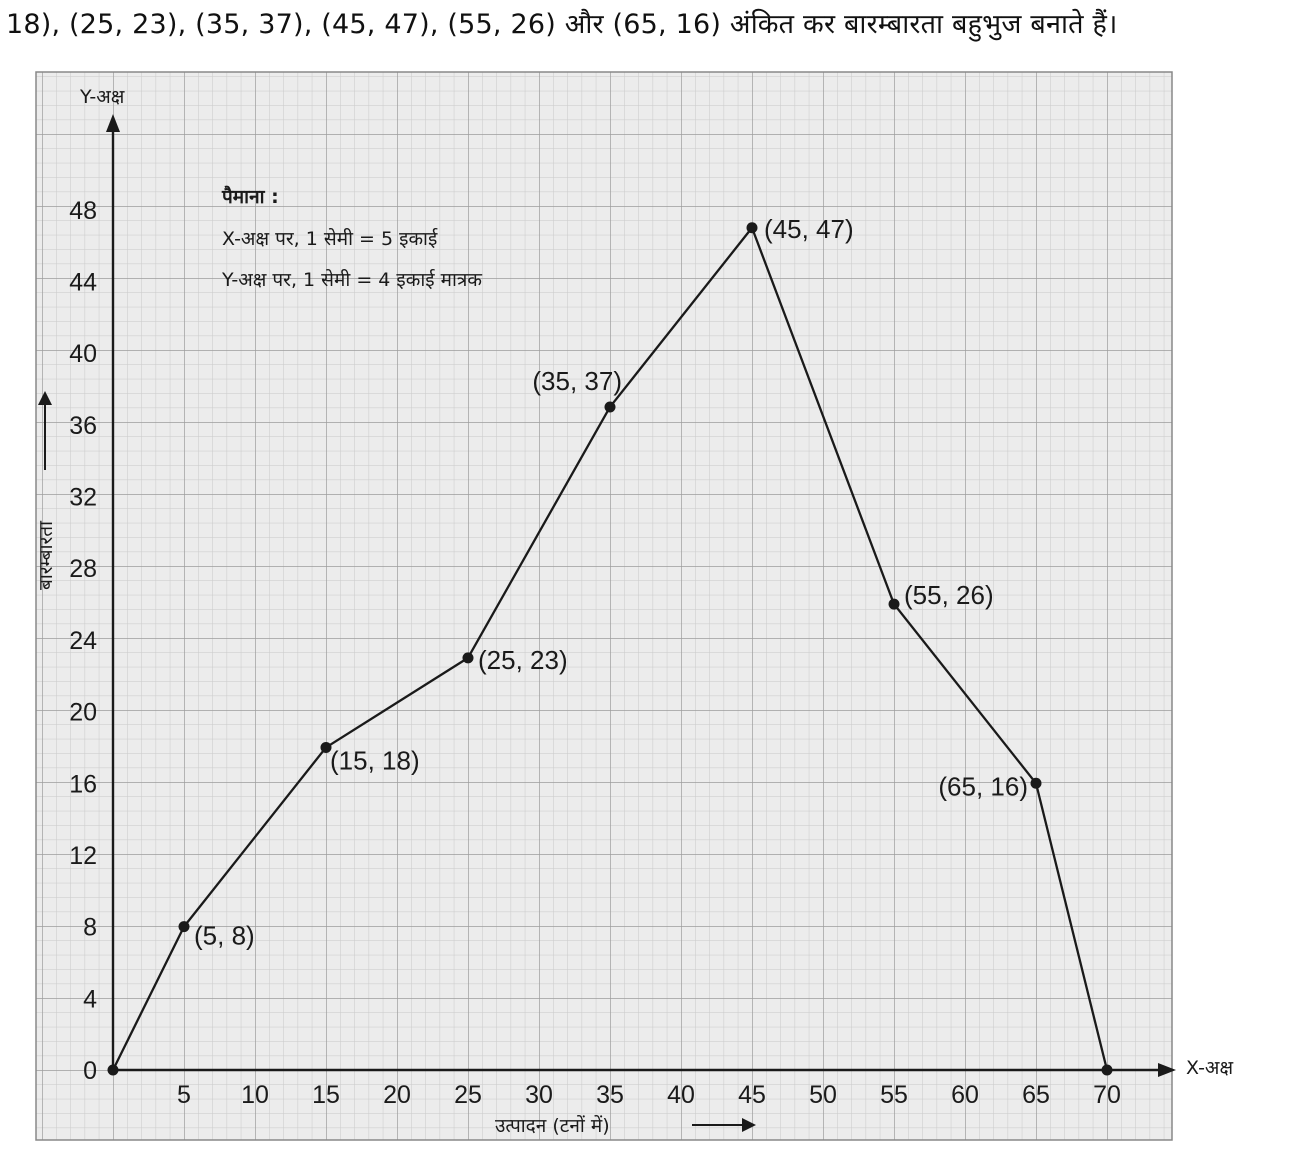  I want to click on x-tick-label-20: 20, so click(397, 1095).